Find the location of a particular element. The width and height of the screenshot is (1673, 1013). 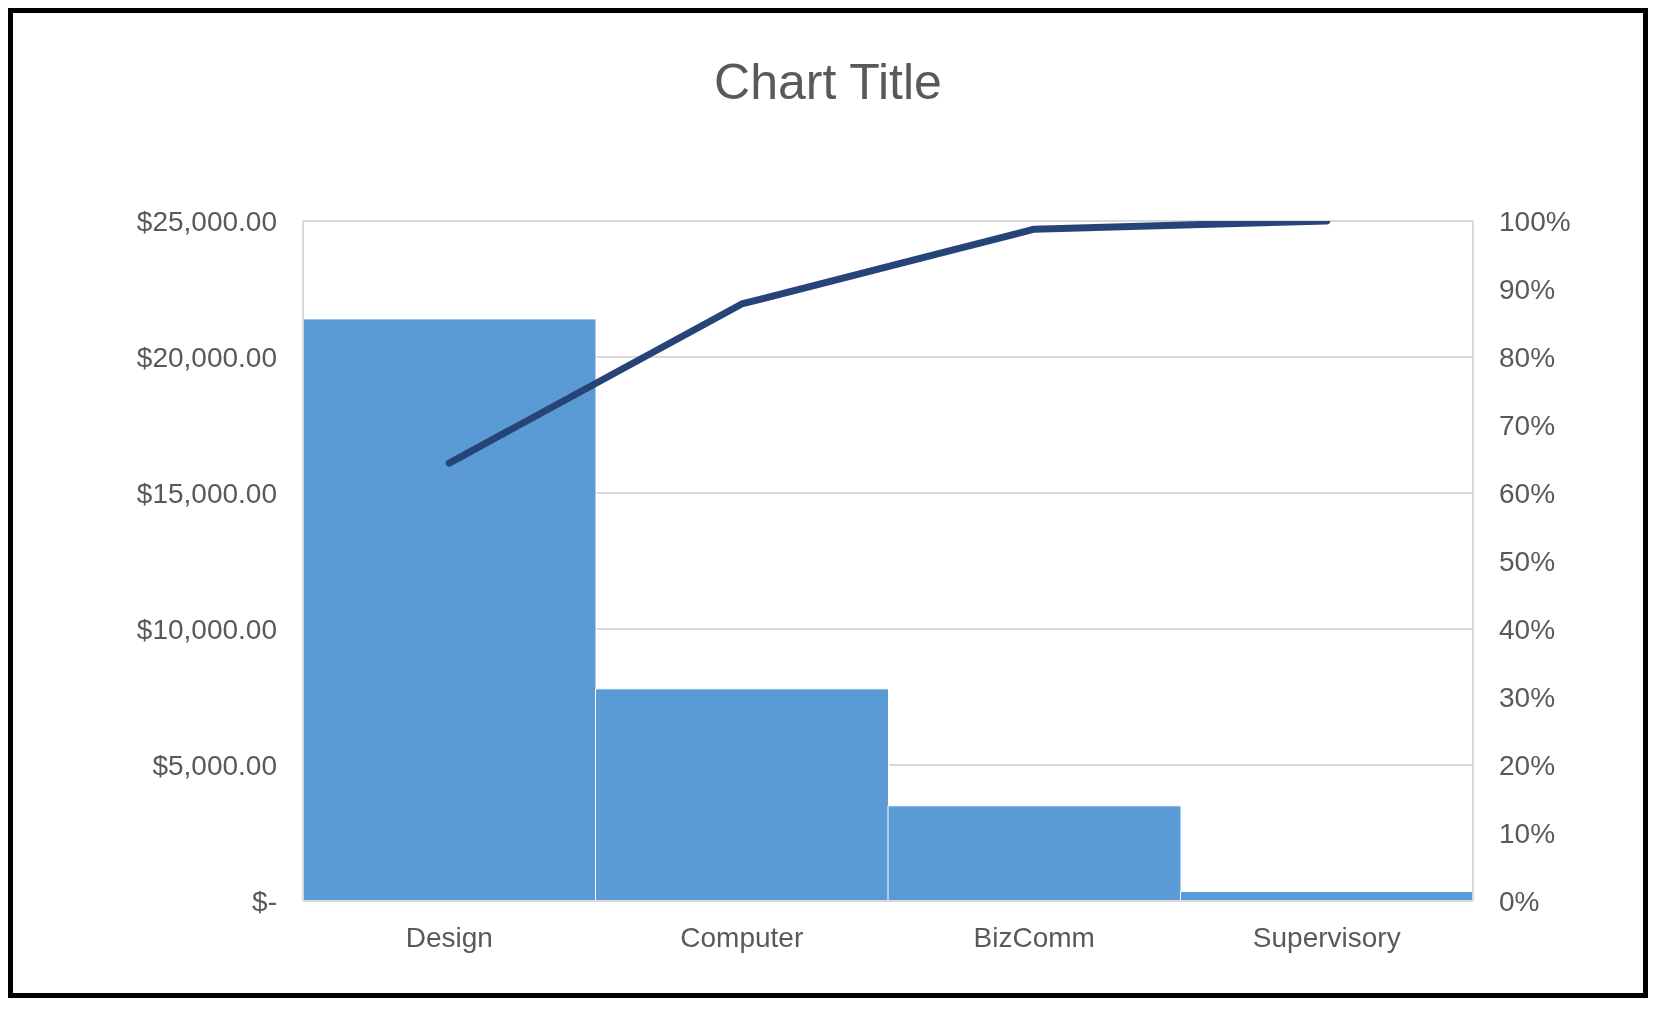

y-tick-label: $25,000.00 is located at coordinates (206, 221).